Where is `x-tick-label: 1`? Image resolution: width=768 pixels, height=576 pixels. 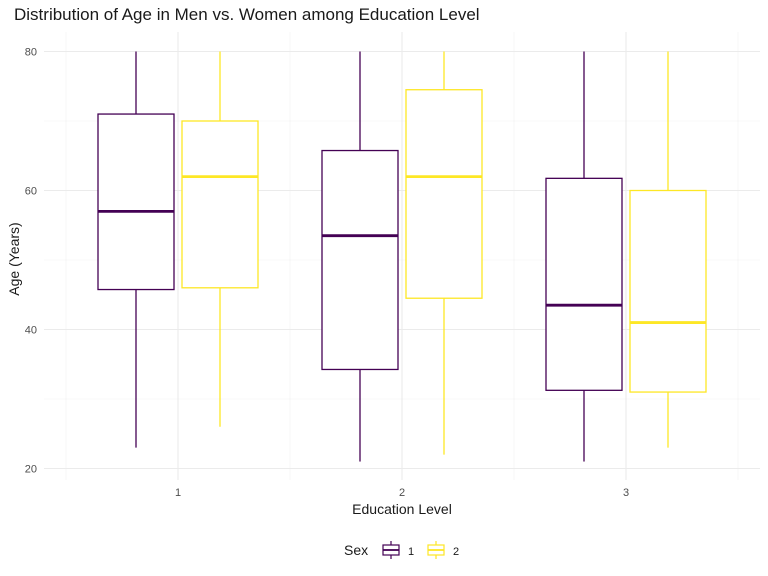
x-tick-label: 1 is located at coordinates (178, 493).